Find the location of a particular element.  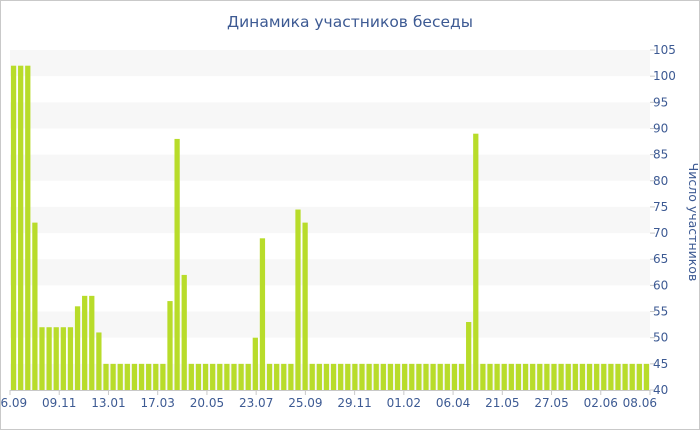

x-tick-label: 13.01 is located at coordinates (108, 403).